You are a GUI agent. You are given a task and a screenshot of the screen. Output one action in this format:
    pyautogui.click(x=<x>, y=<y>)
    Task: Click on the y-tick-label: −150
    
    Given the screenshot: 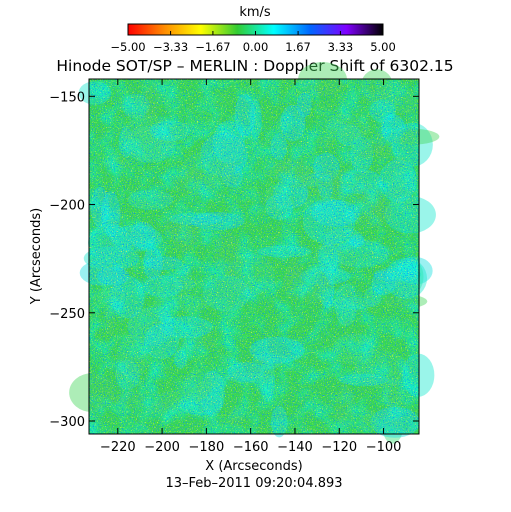 What is the action you would take?
    pyautogui.click(x=67, y=97)
    